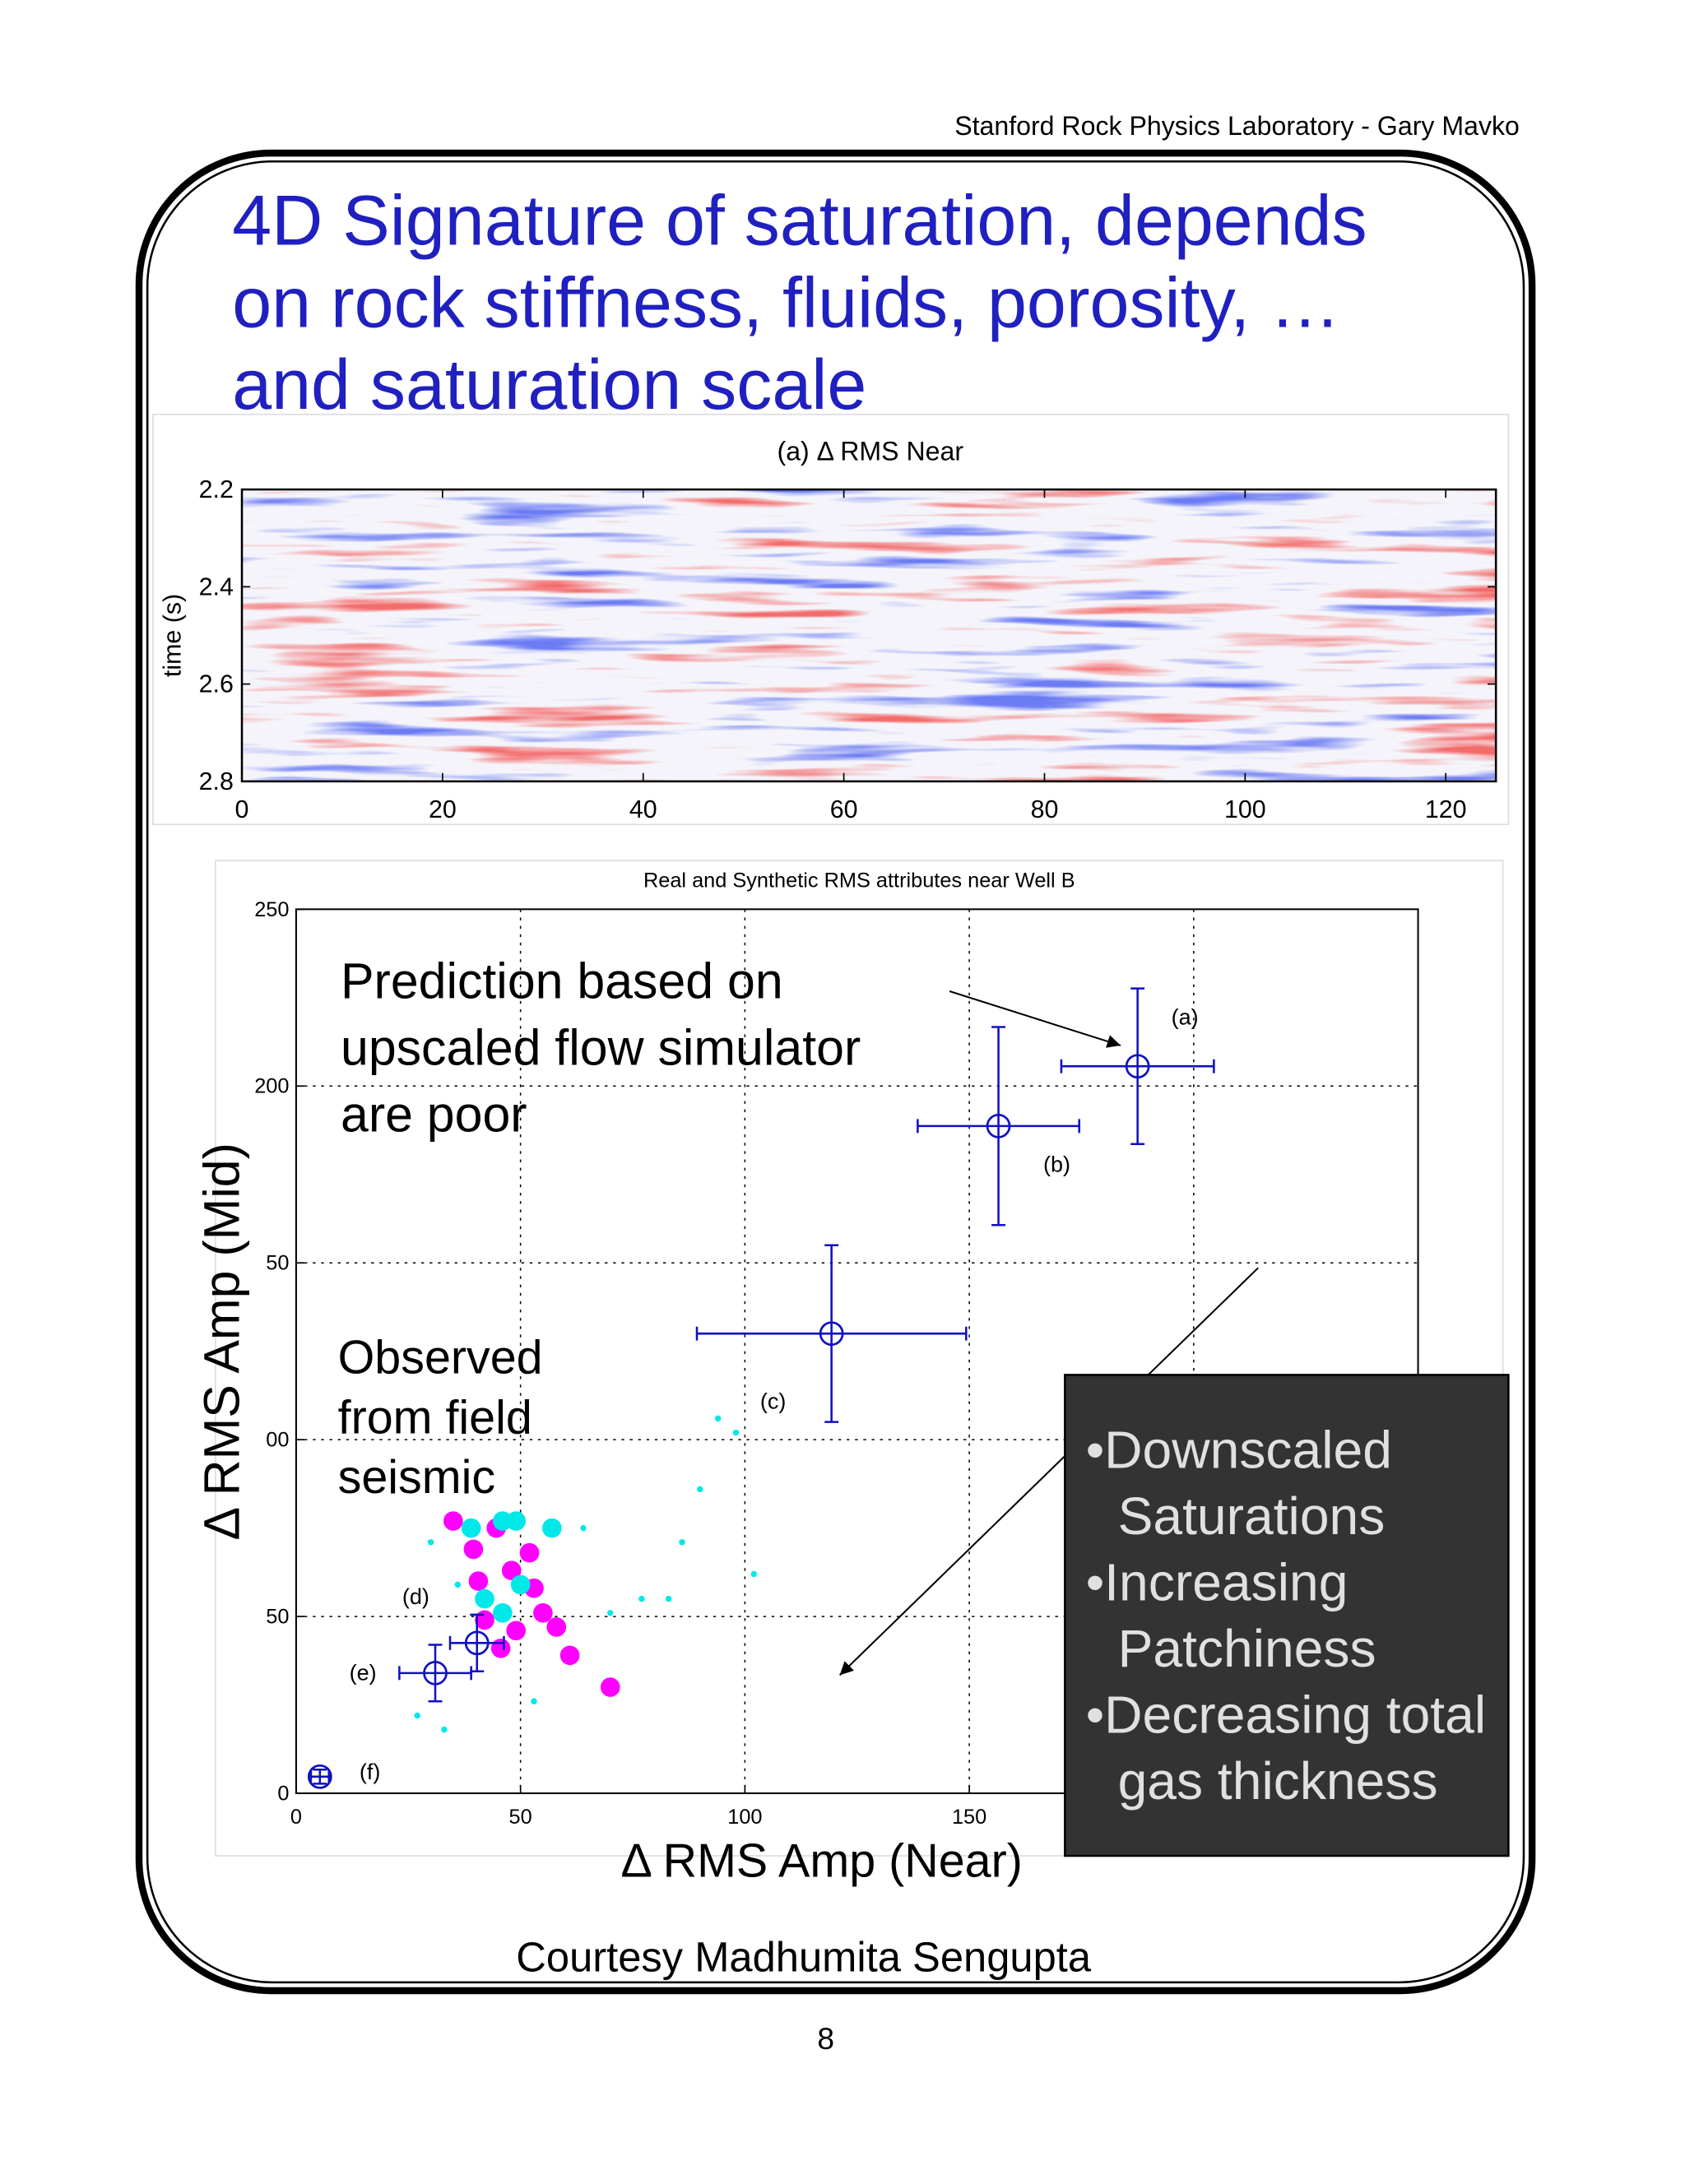 The image size is (1685, 2184). I want to click on callout-text: Saturations, so click(1252, 1516).